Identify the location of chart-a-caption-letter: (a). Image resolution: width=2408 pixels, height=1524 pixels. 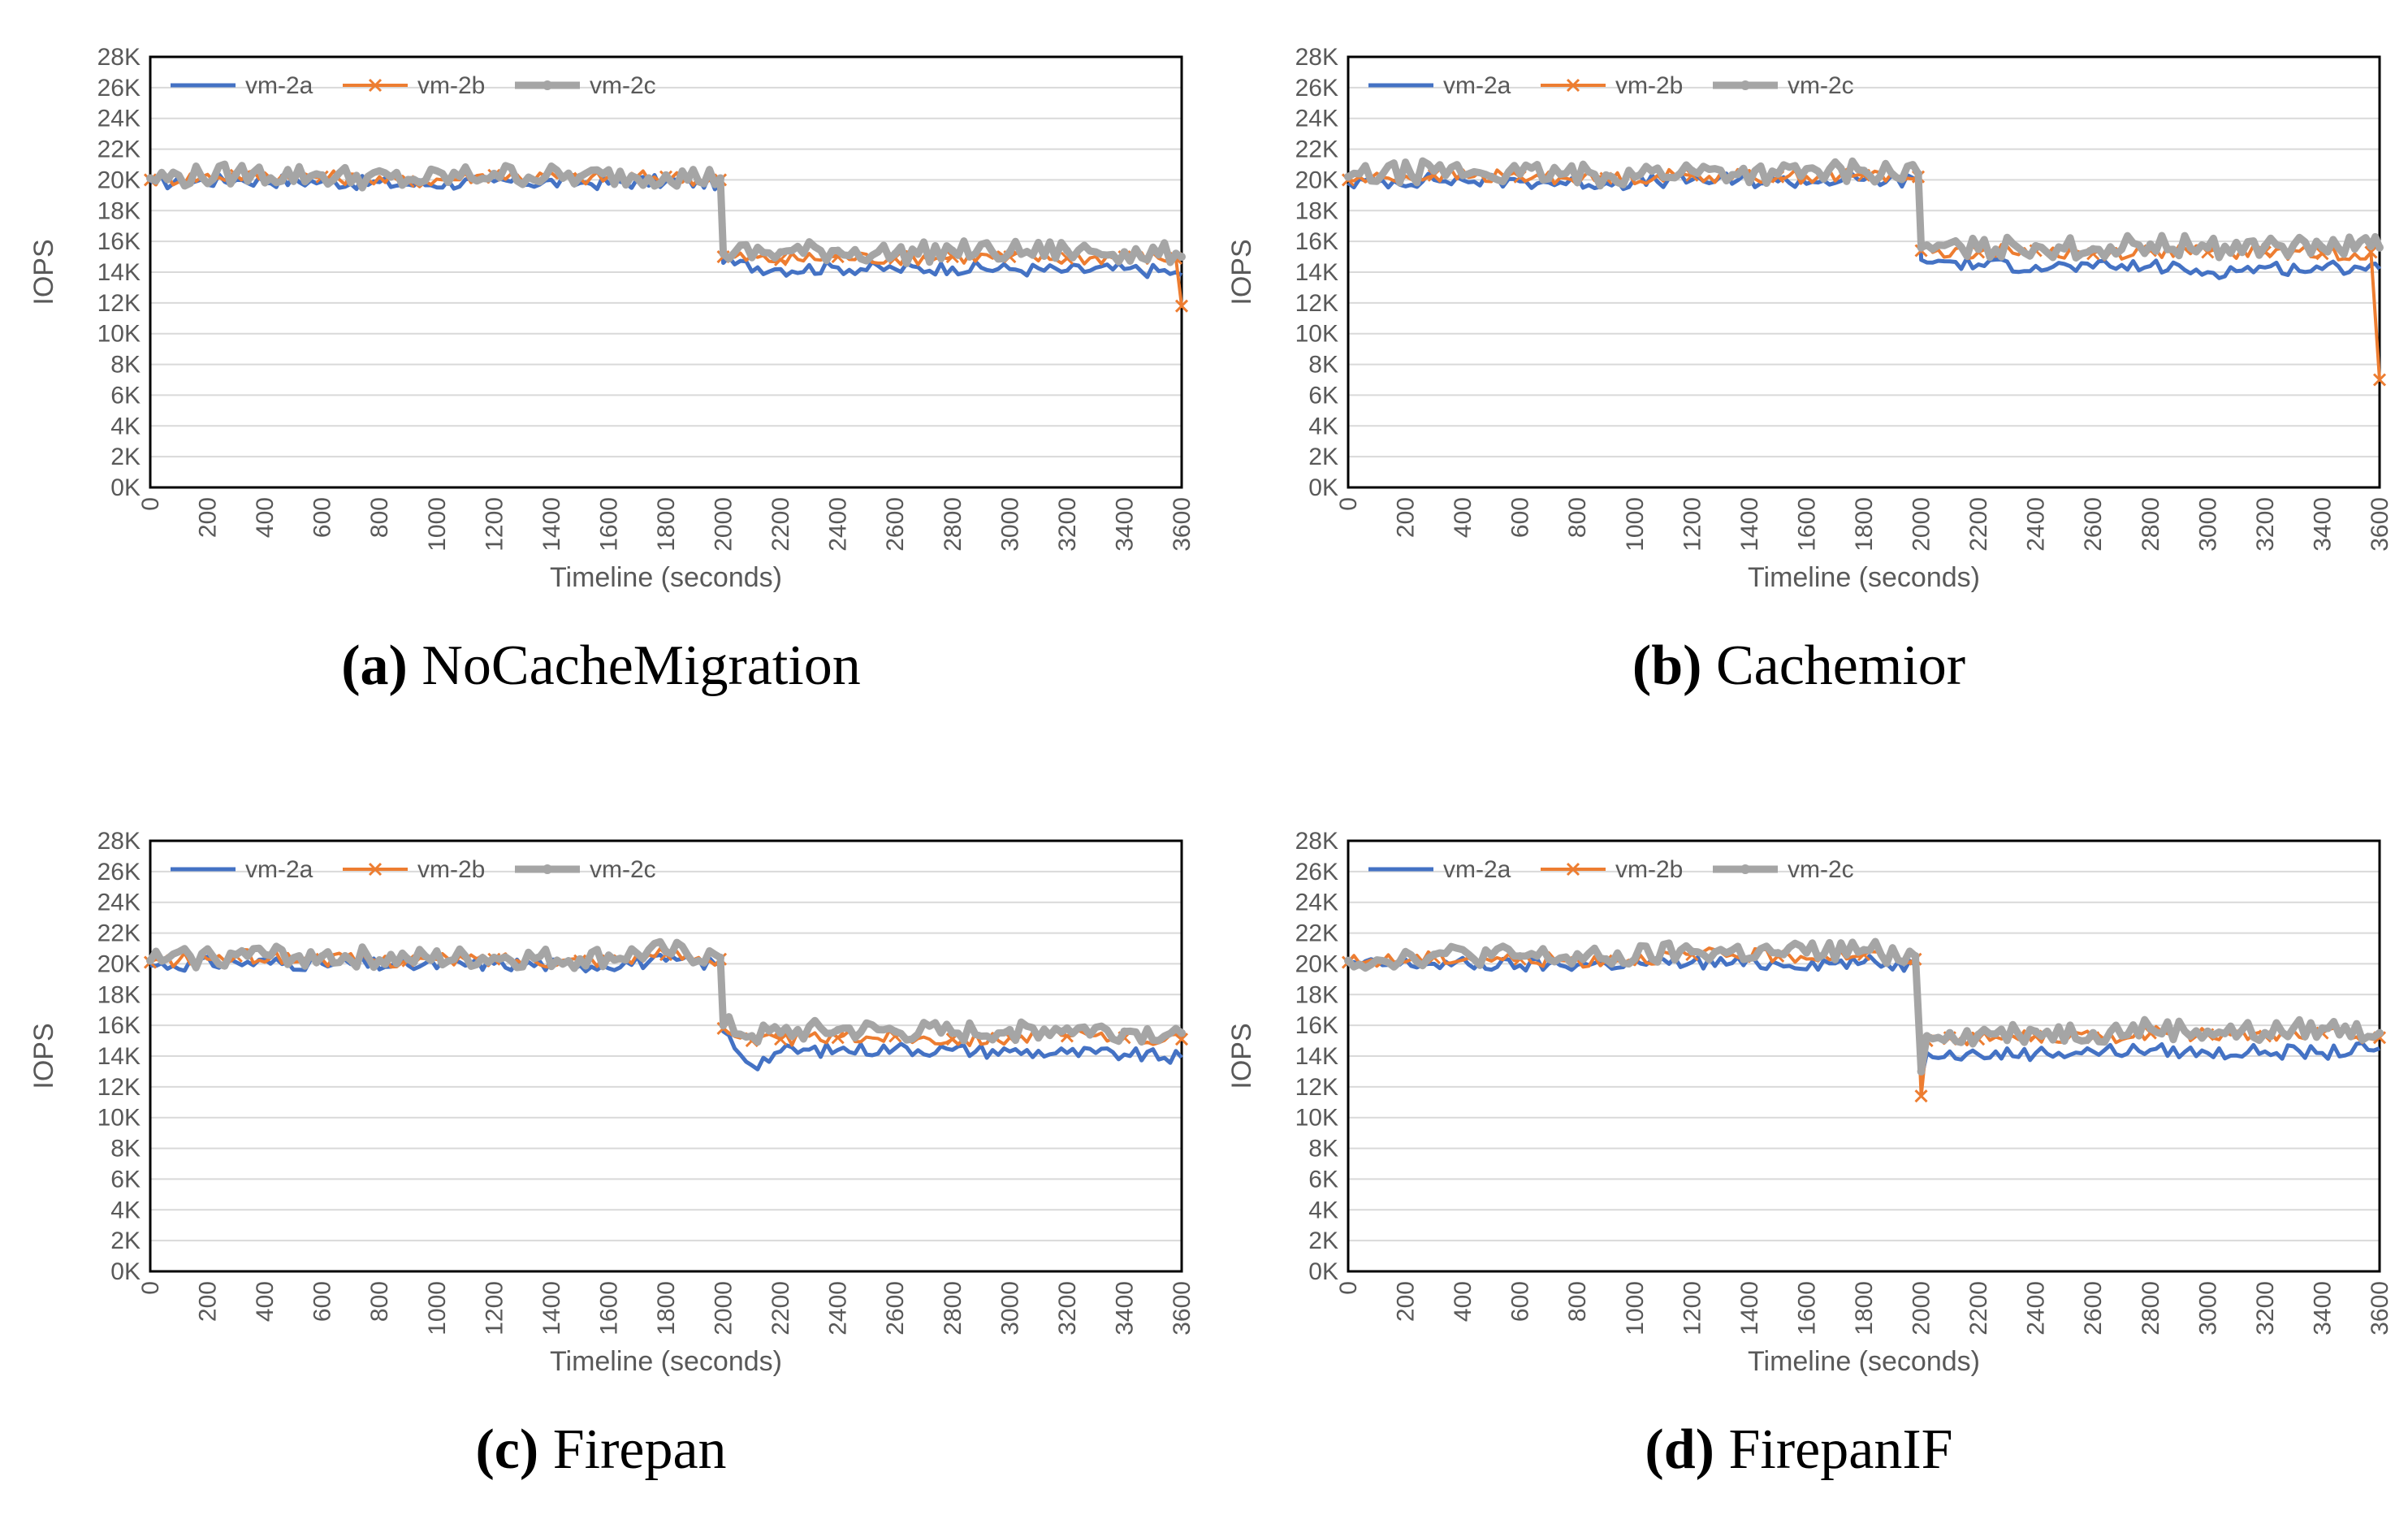
(374, 666).